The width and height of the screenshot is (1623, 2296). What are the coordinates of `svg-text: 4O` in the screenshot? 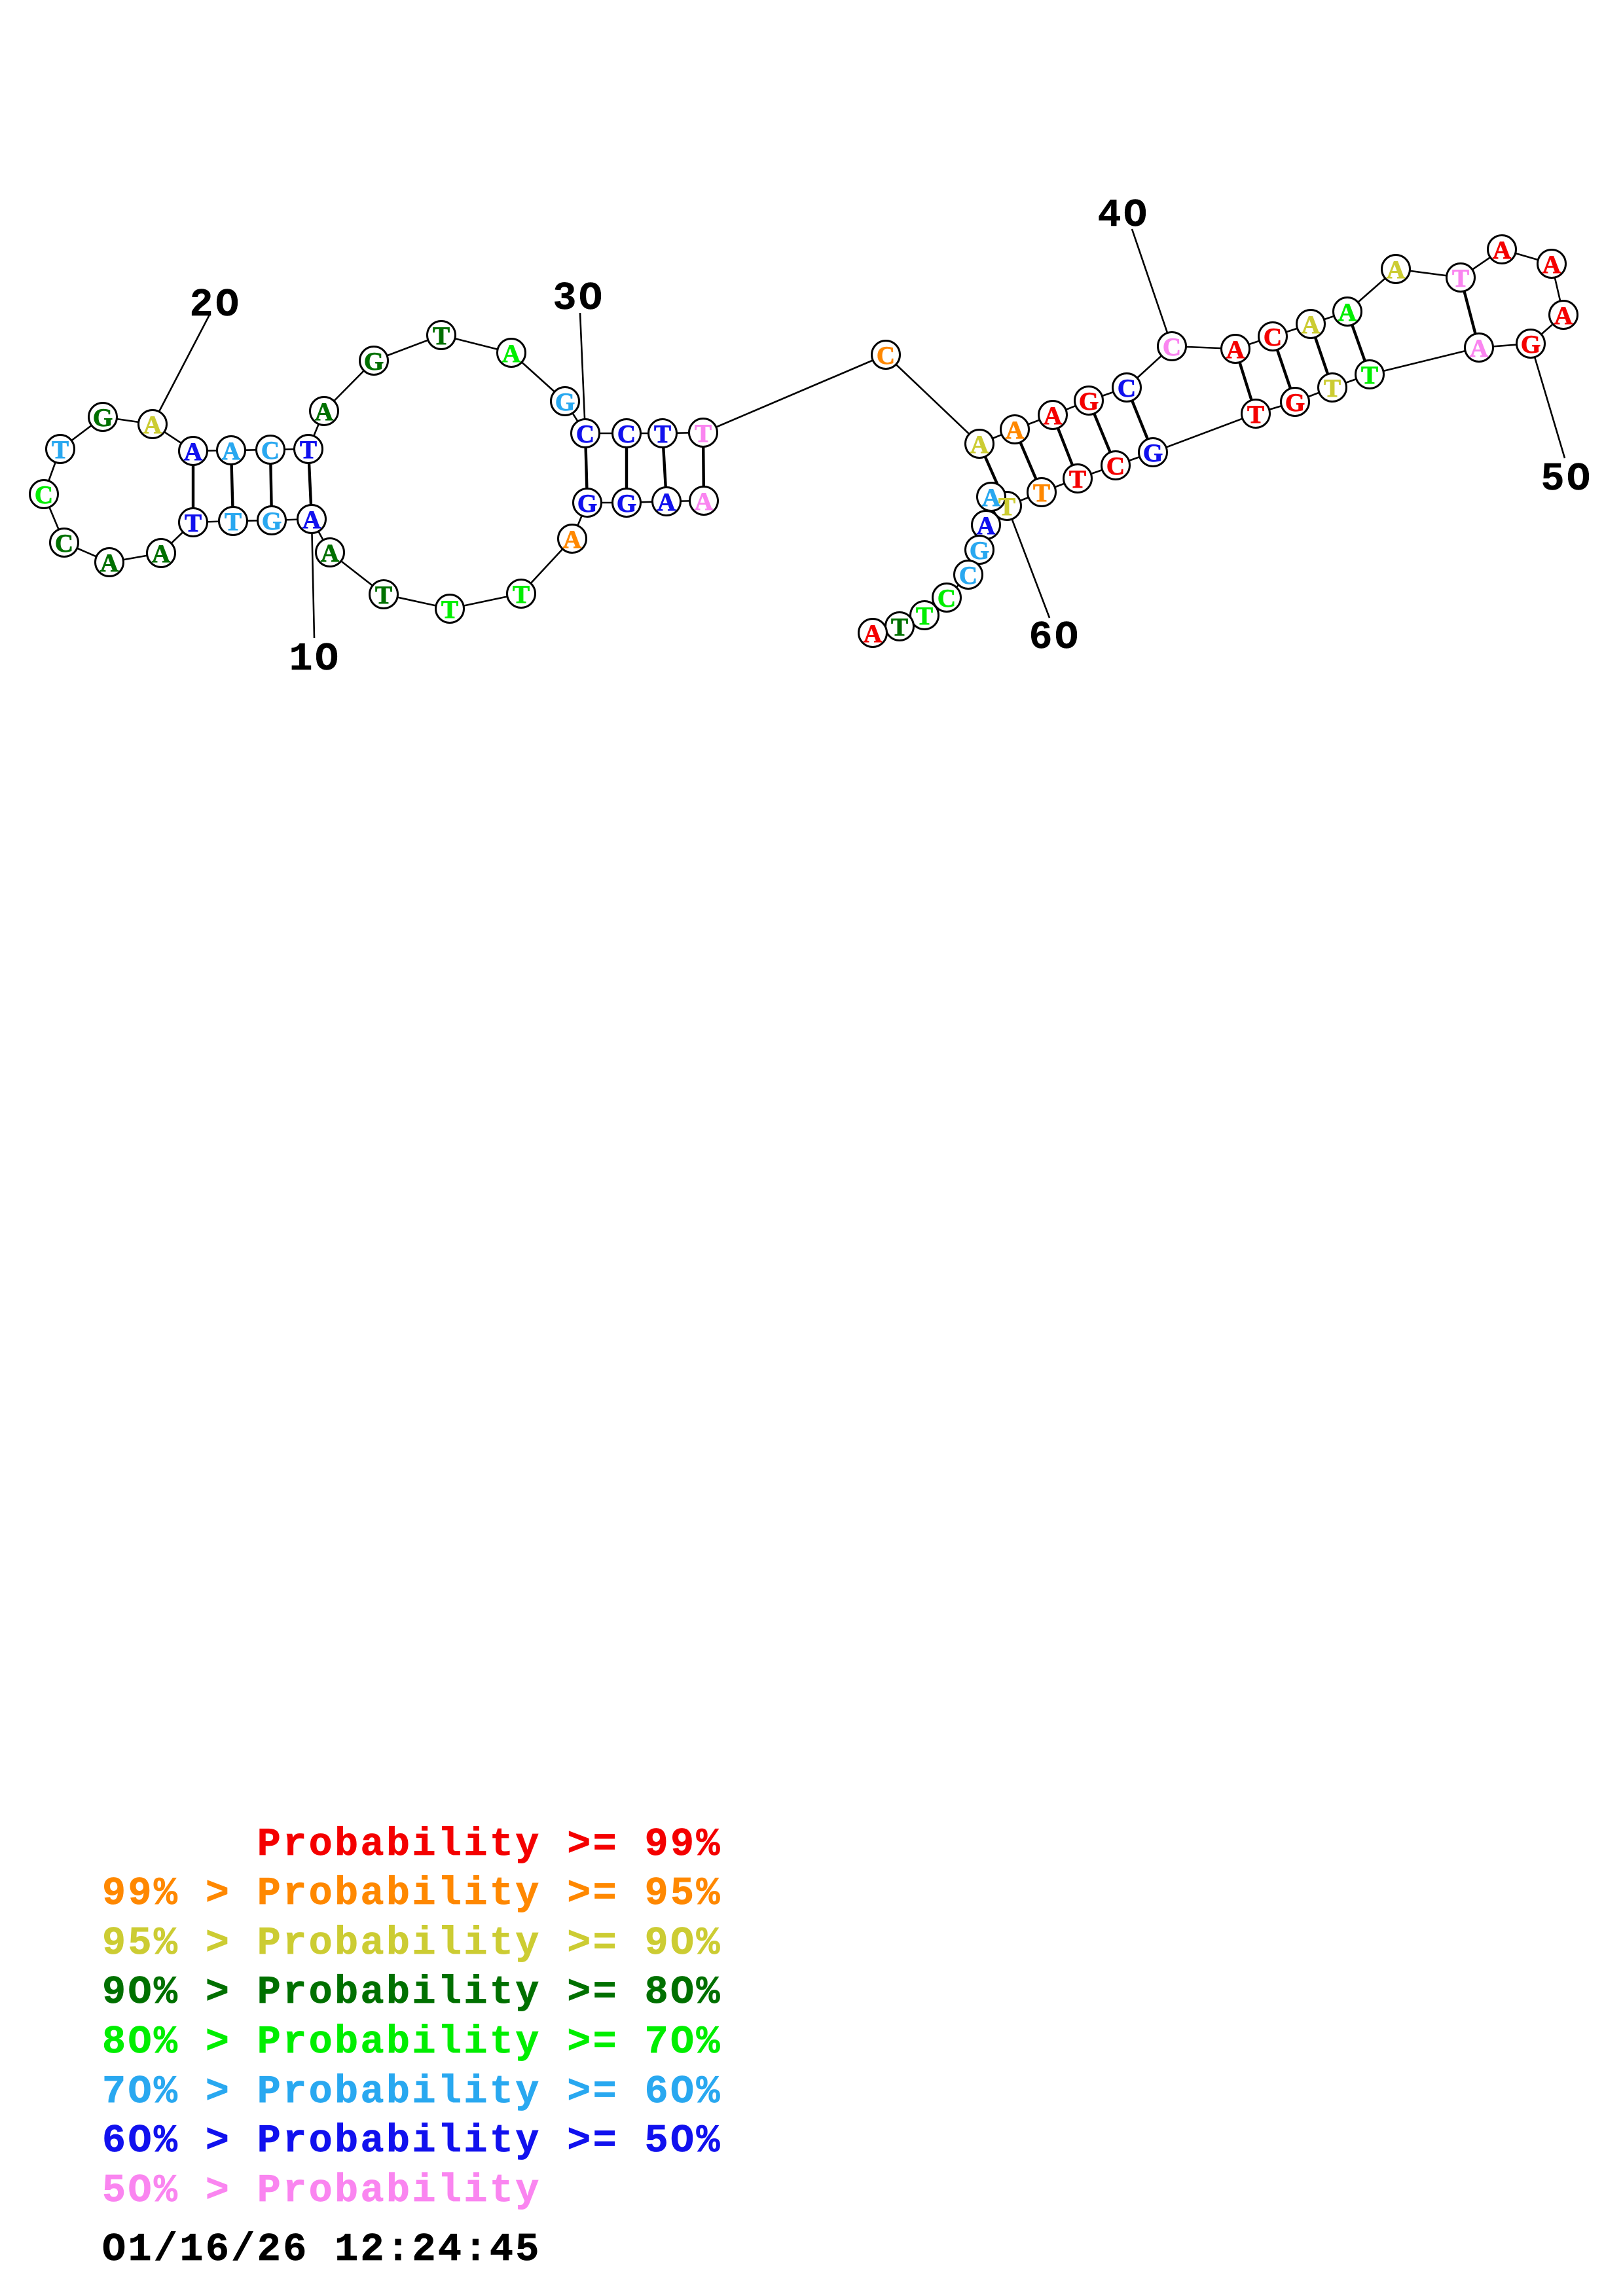 It's located at (1124, 216).